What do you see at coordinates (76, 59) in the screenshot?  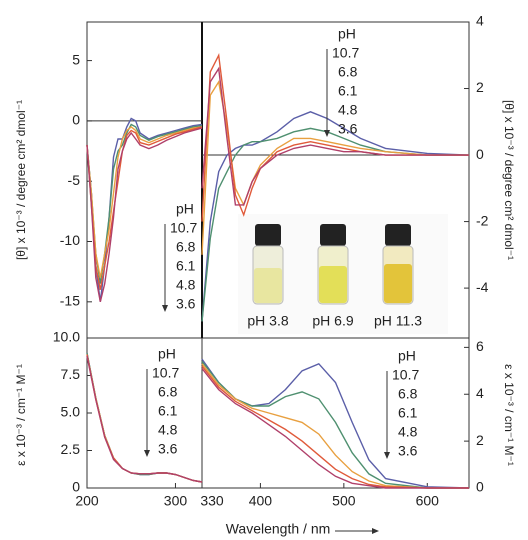 I see `y-tick-label: 5` at bounding box center [76, 59].